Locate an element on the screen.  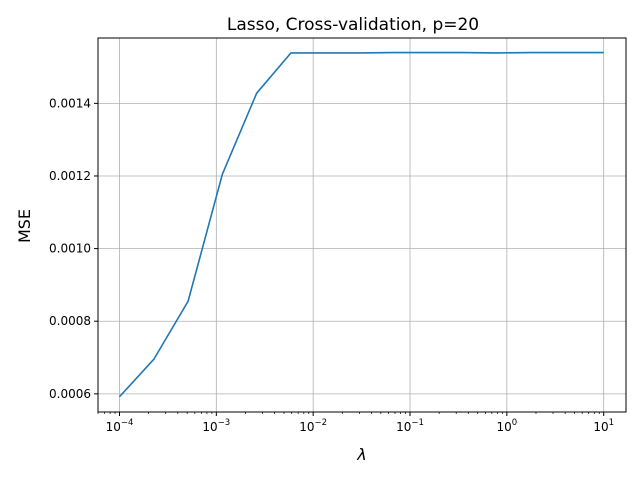
x-tick-label: 10⁻¹ is located at coordinates (410, 426).